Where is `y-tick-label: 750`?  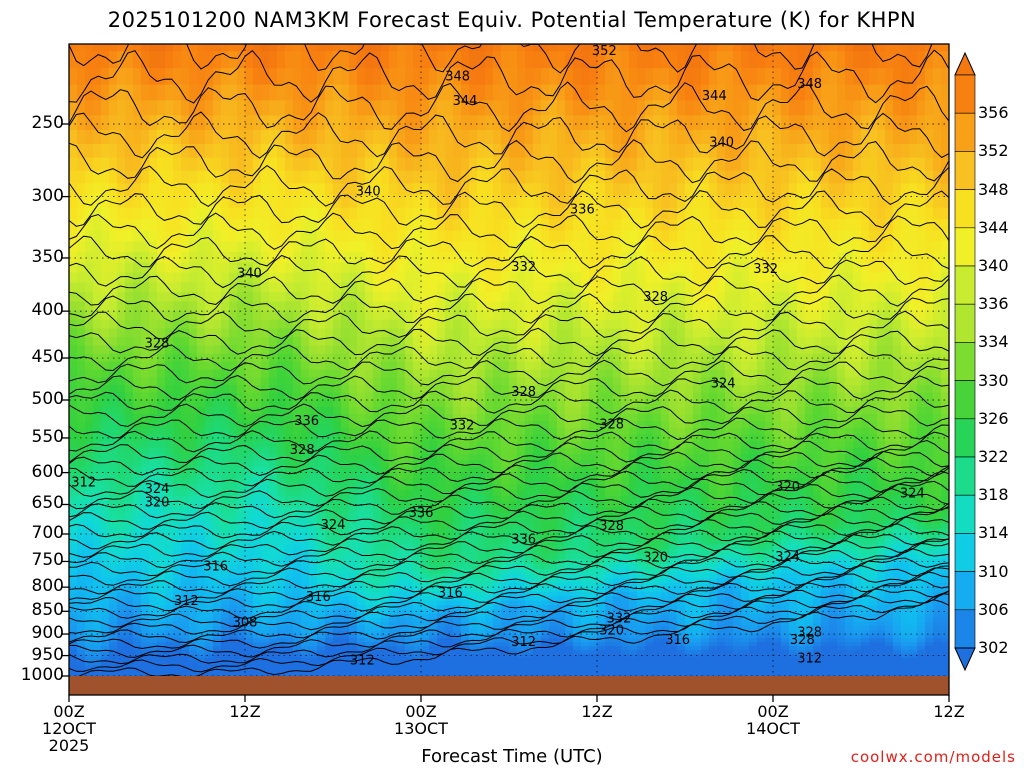
y-tick-label: 750 is located at coordinates (47, 560).